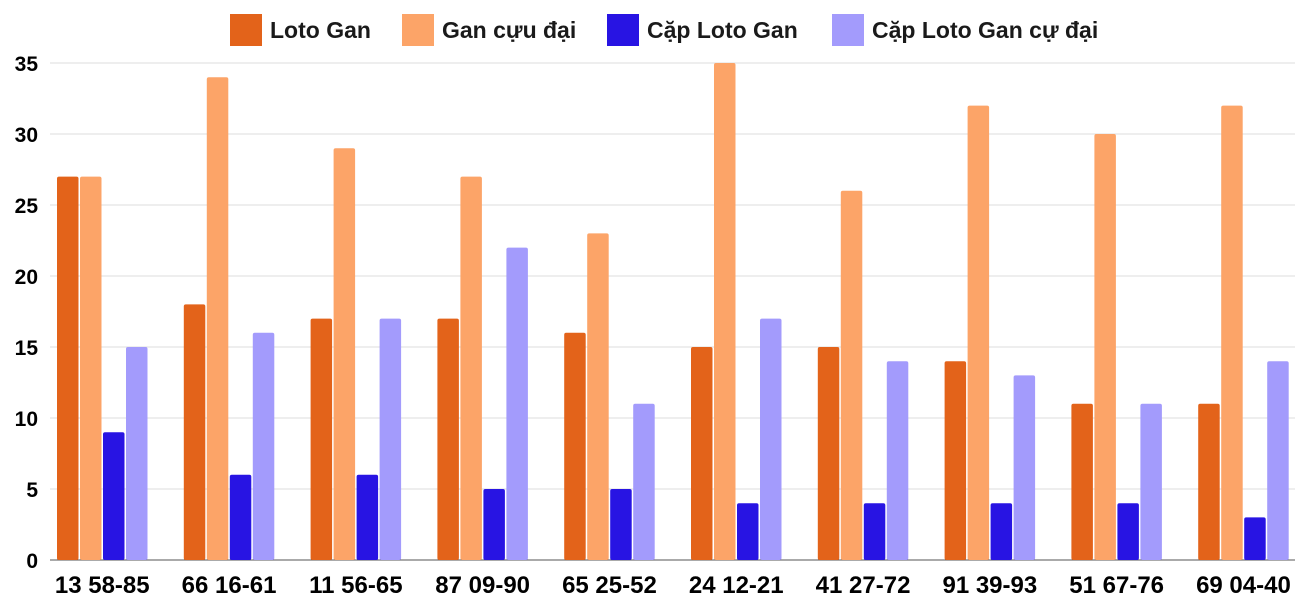 The height and width of the screenshot is (600, 1300). I want to click on y-tick-label: 5, so click(32, 490).